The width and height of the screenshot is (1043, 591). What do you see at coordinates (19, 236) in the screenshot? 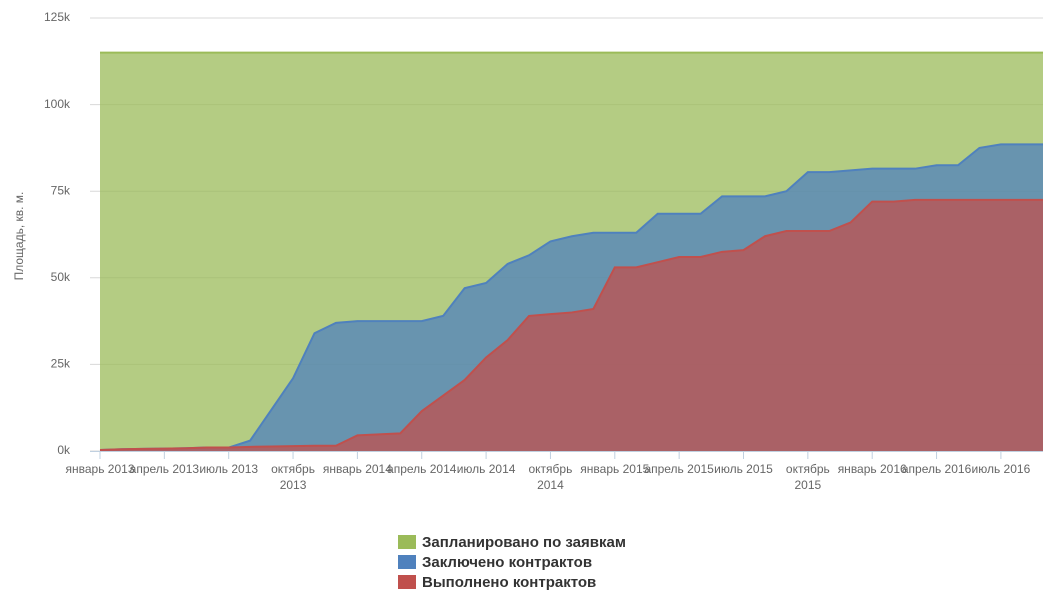
I see `y-axis-label: Площадь, кв. м.` at bounding box center [19, 236].